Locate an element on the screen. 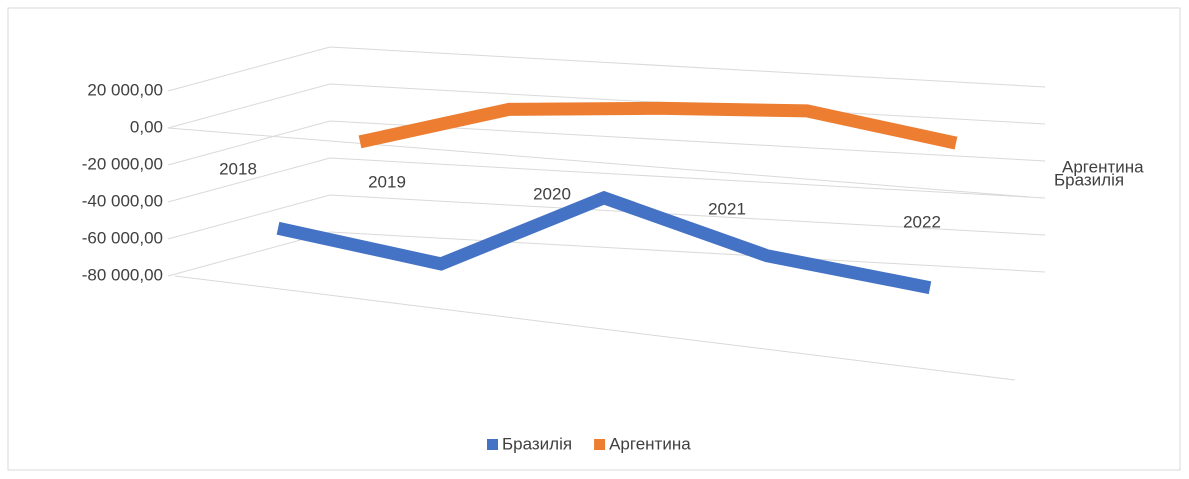 Image resolution: width=1189 pixels, height=479 pixels. legend-label: Бразилія is located at coordinates (537, 443).